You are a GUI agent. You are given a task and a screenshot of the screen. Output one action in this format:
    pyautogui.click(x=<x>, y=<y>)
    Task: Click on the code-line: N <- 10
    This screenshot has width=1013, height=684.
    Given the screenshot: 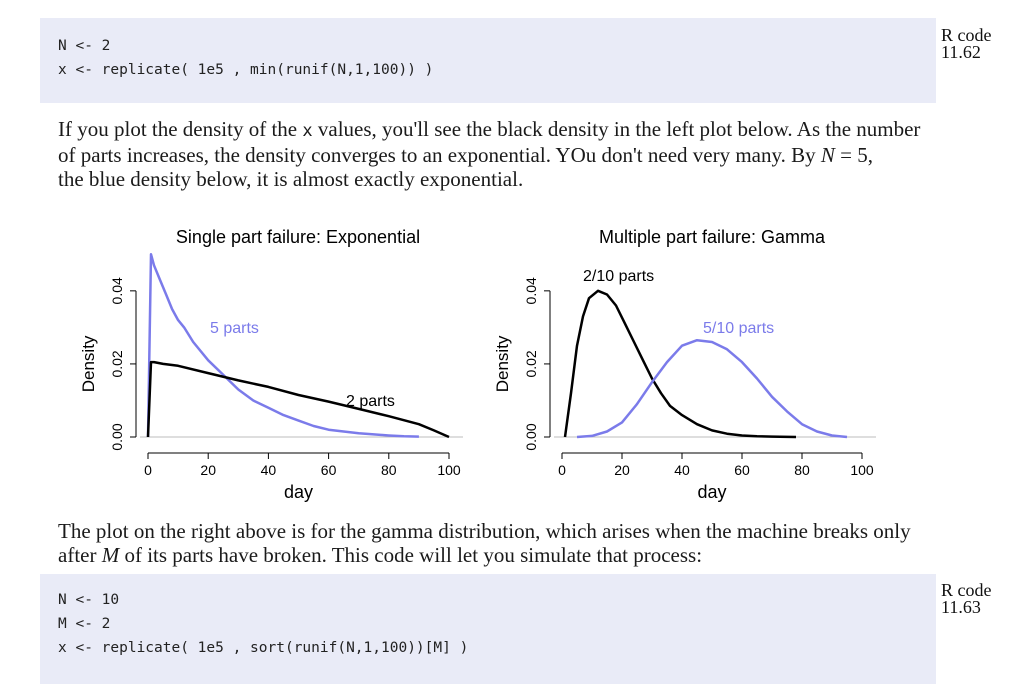 What is the action you would take?
    pyautogui.click(x=89, y=600)
    